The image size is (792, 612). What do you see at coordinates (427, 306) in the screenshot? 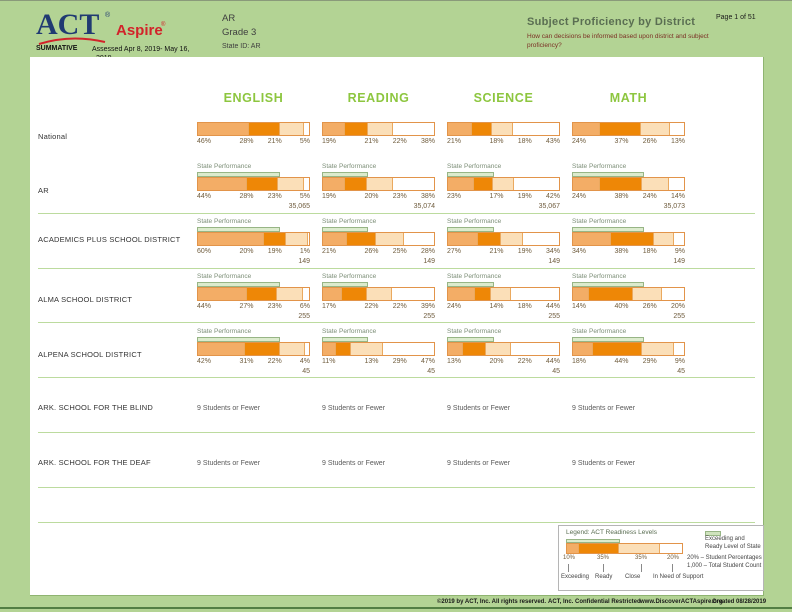
I see `percent-label: 39%` at bounding box center [427, 306].